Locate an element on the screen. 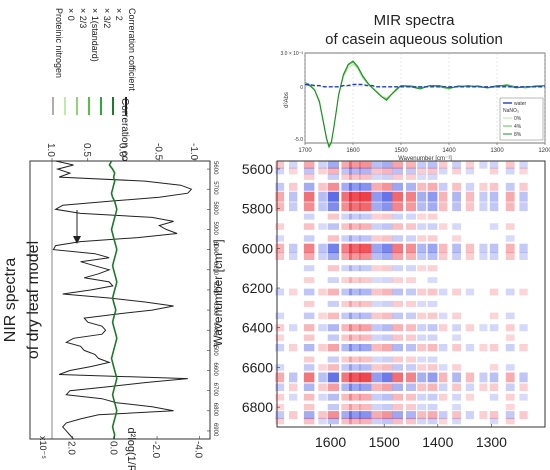 Image resolution: width=550 pixels, height=470 pixels. map-y-tick-label: 6800 is located at coordinates (257, 407).